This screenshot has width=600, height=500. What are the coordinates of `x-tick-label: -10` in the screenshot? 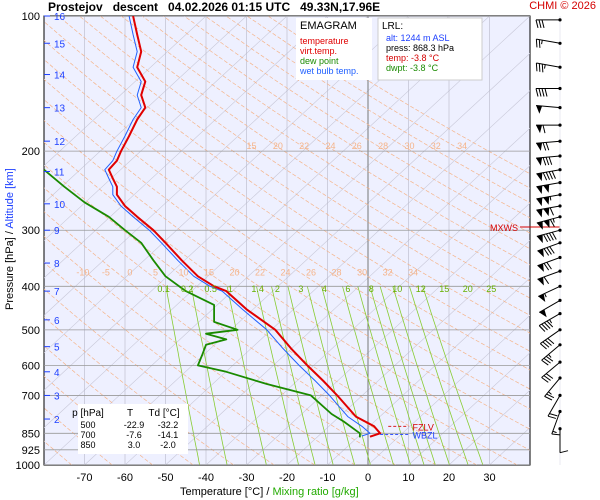 It's located at (328, 478).